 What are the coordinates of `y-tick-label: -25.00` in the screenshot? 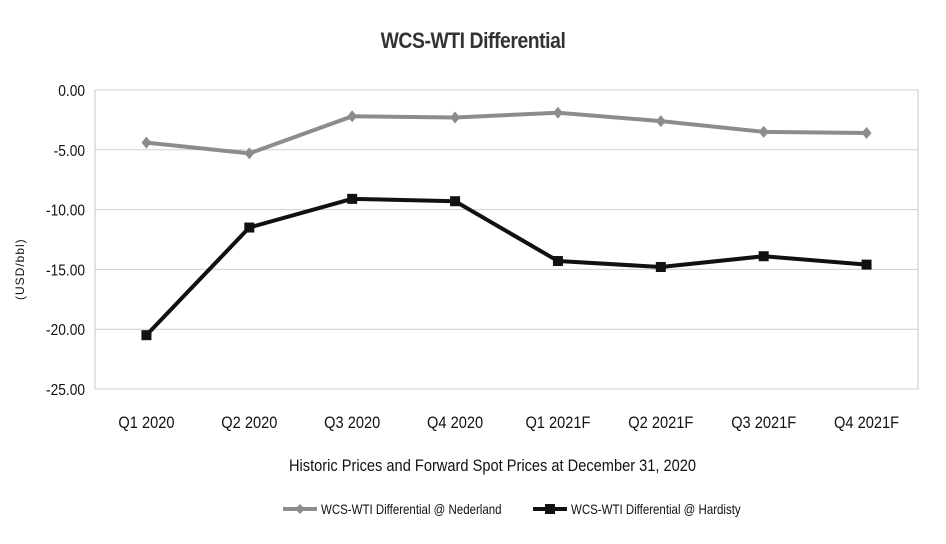 It's located at (65, 390).